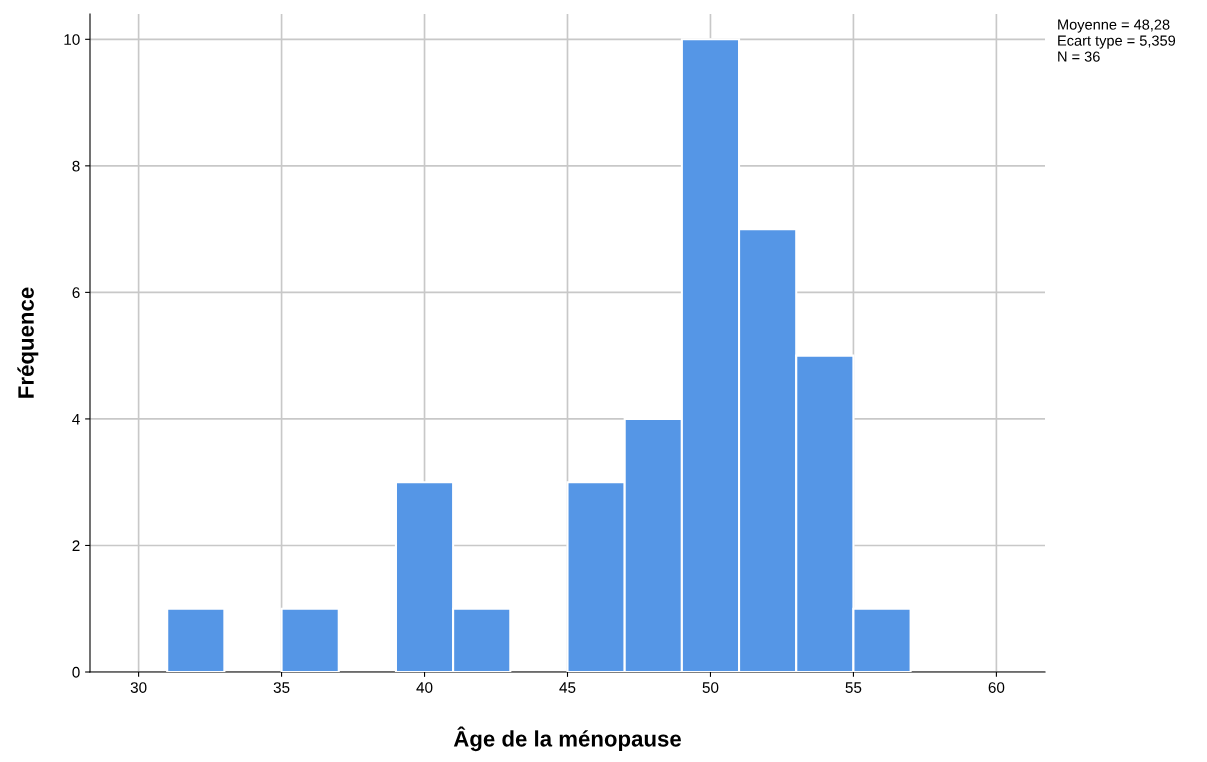 The image size is (1207, 762). Describe the element at coordinates (1114, 26) in the screenshot. I see `text: Moyenne = 48,28` at that location.